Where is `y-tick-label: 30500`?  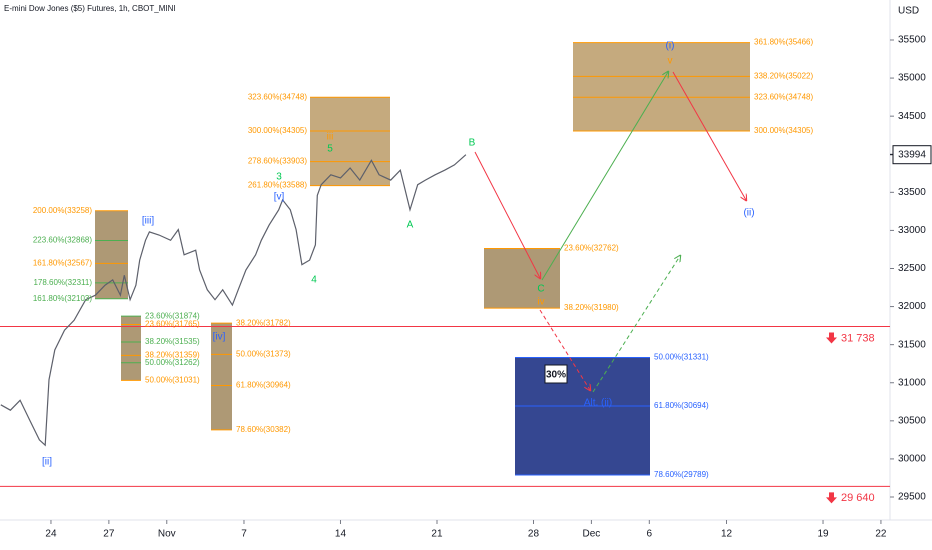 y-tick-label: 30500 is located at coordinates (912, 420).